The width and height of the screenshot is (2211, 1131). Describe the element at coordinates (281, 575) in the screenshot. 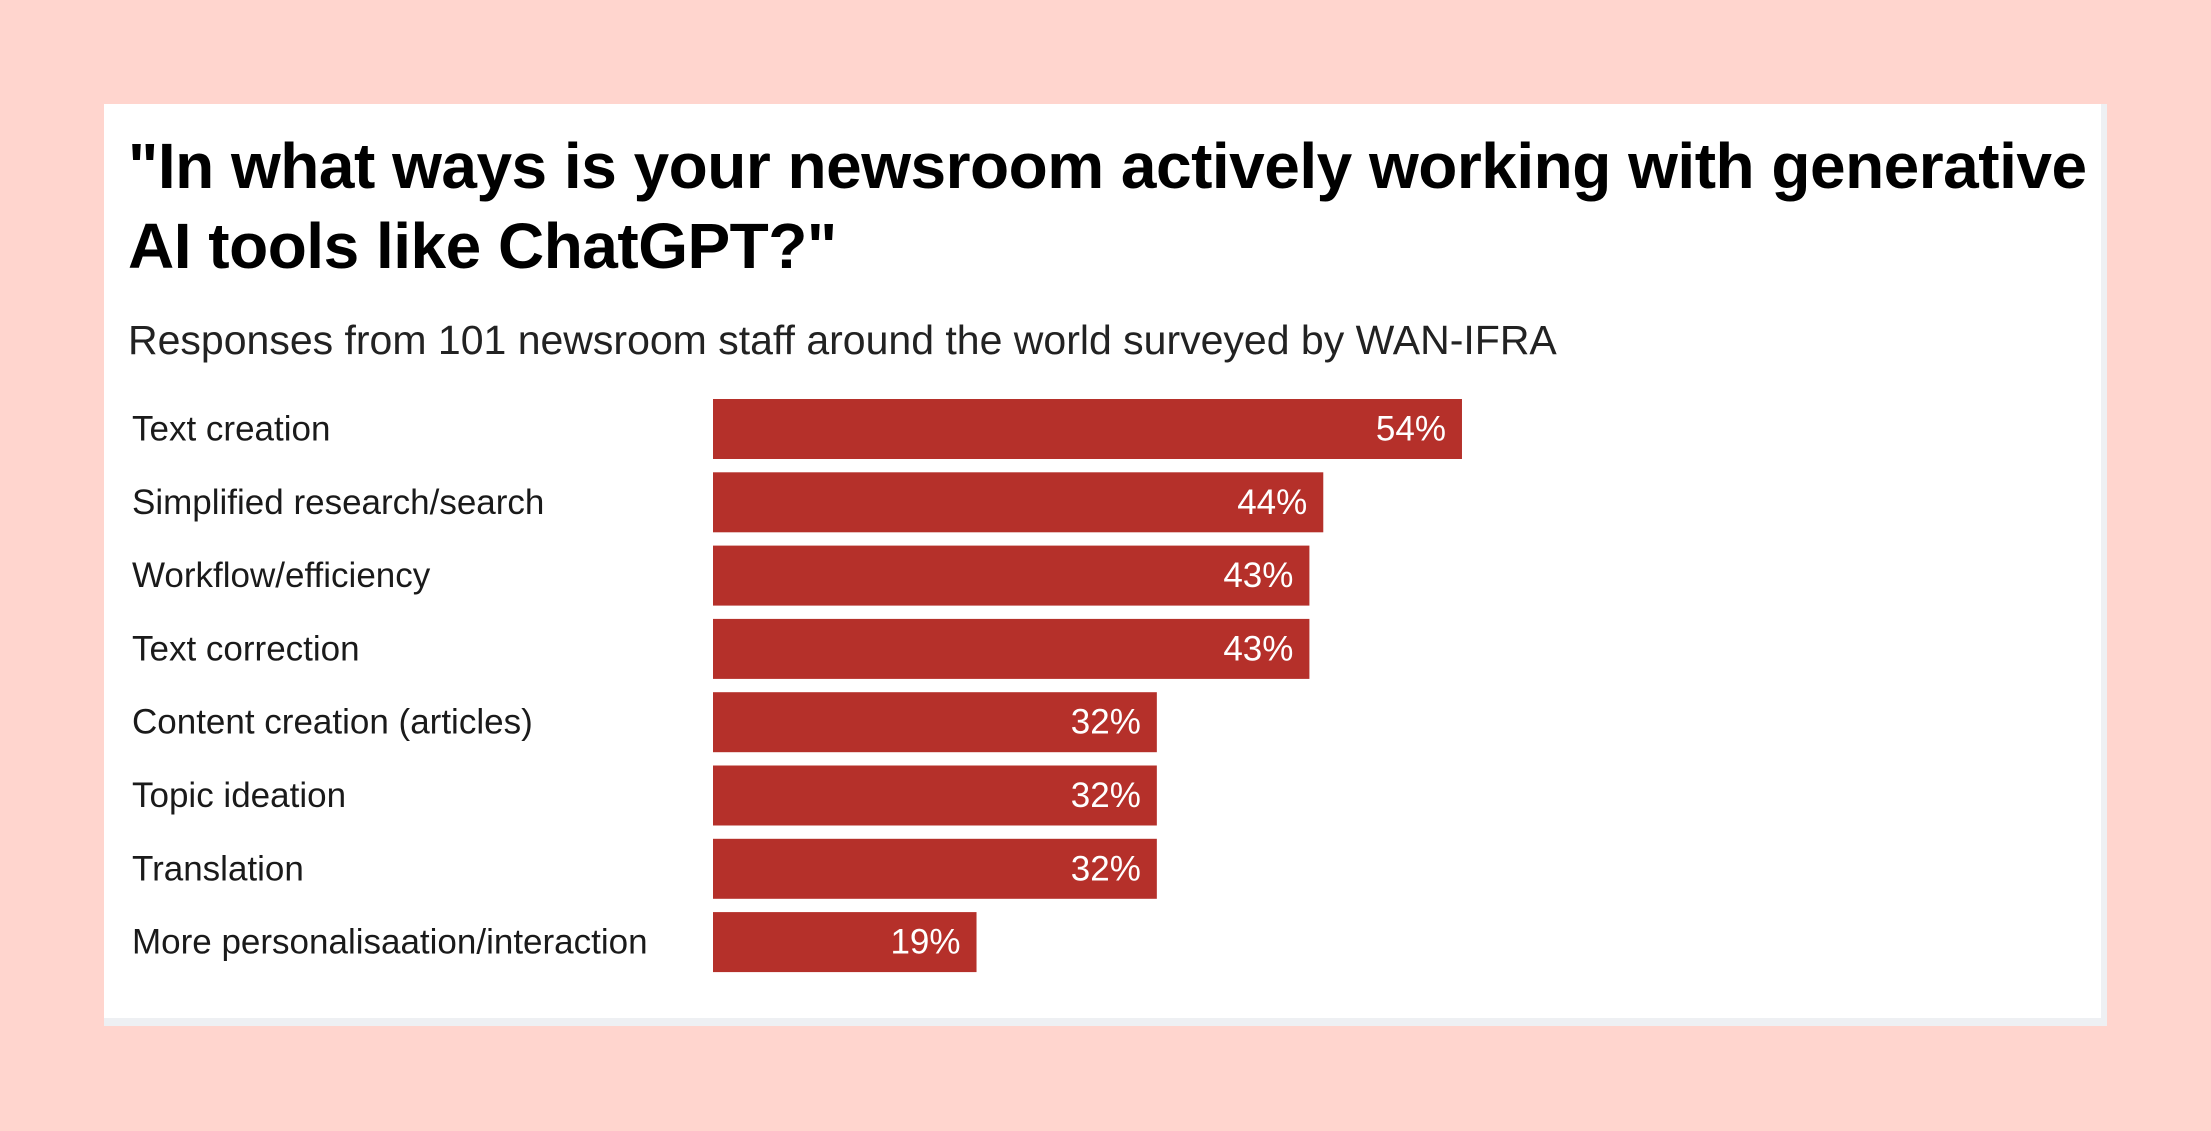

I see `category-label: Workflow/efficiency` at that location.